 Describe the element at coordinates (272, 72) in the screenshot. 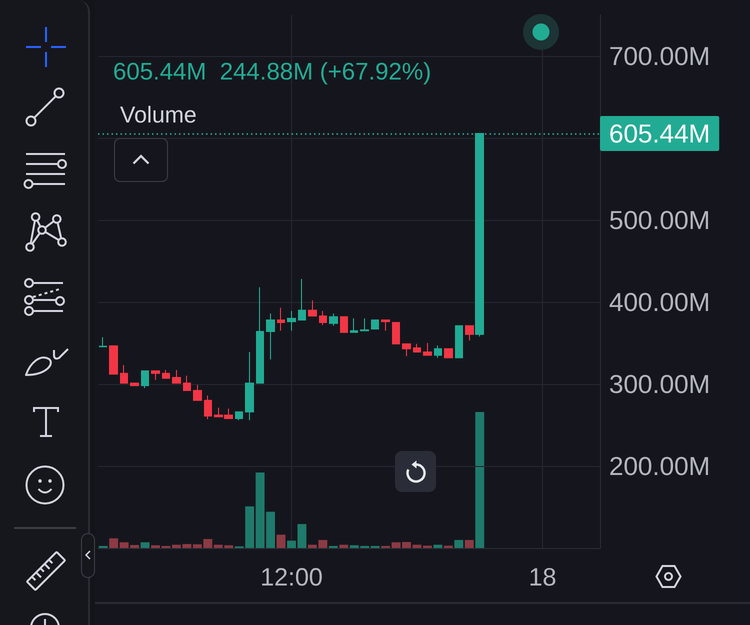

I see `annotation: 605.44M 244.88M (+67.92%)` at that location.